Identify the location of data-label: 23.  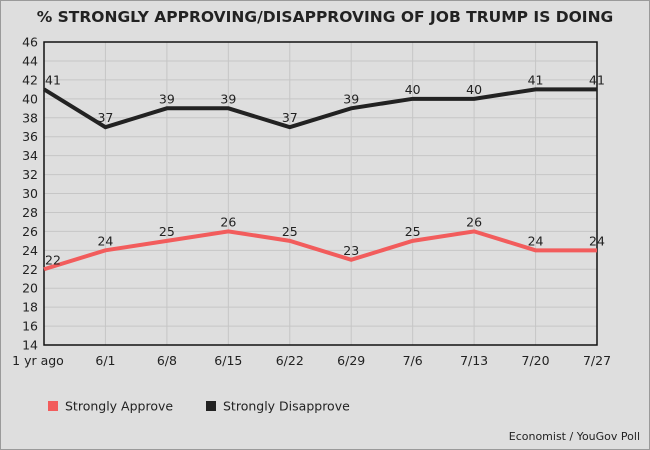
(351, 250).